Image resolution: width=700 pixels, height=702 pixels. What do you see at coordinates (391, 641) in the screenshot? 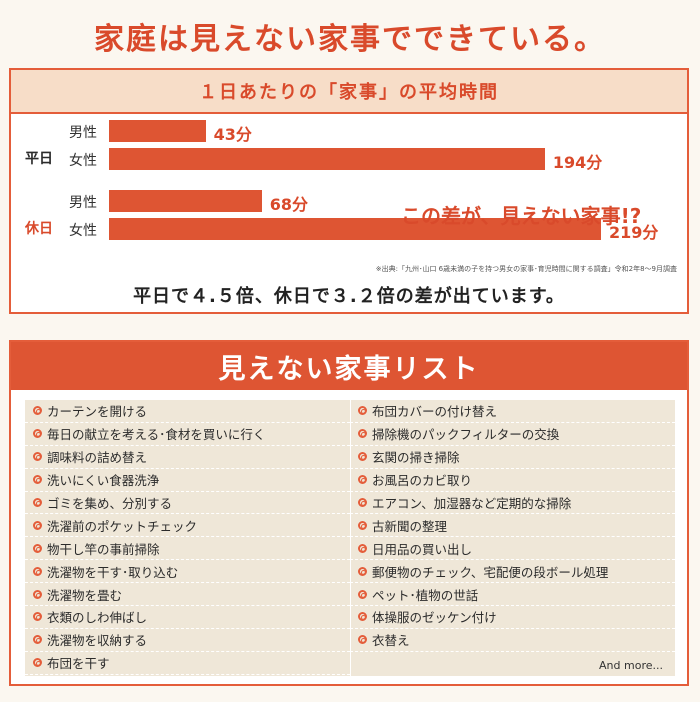
I see `list-item-label: 衣替え` at bounding box center [391, 641].